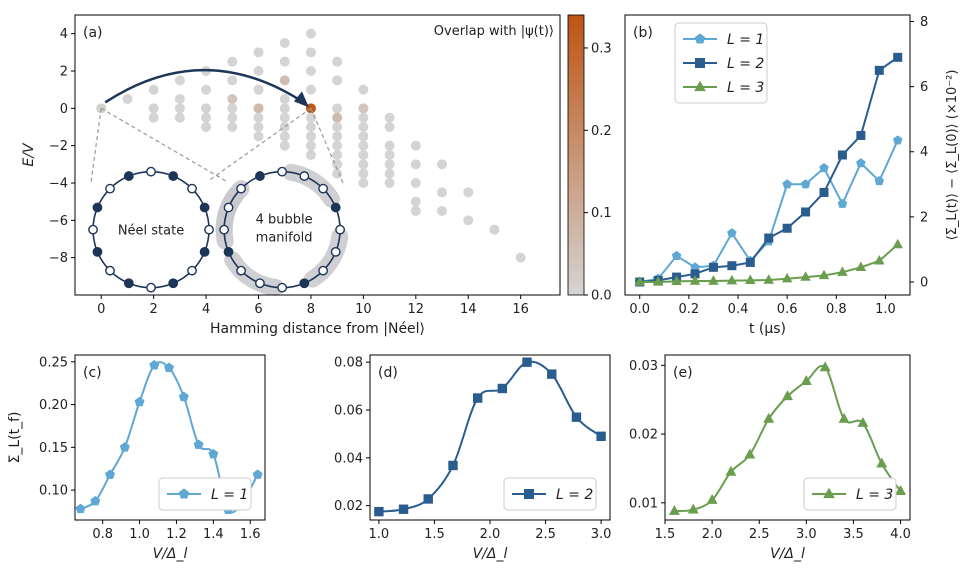 The image size is (974, 572). What do you see at coordinates (311, 309) in the screenshot?
I see `x-tick-label: 8` at bounding box center [311, 309].